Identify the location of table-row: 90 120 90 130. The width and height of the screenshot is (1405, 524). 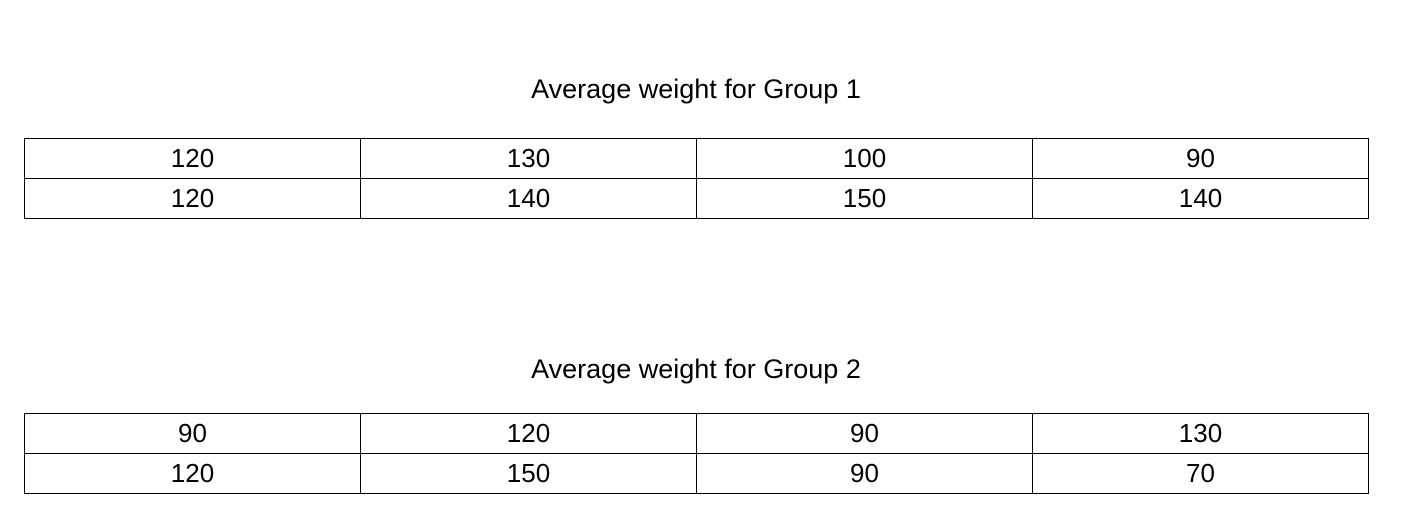
(696, 433).